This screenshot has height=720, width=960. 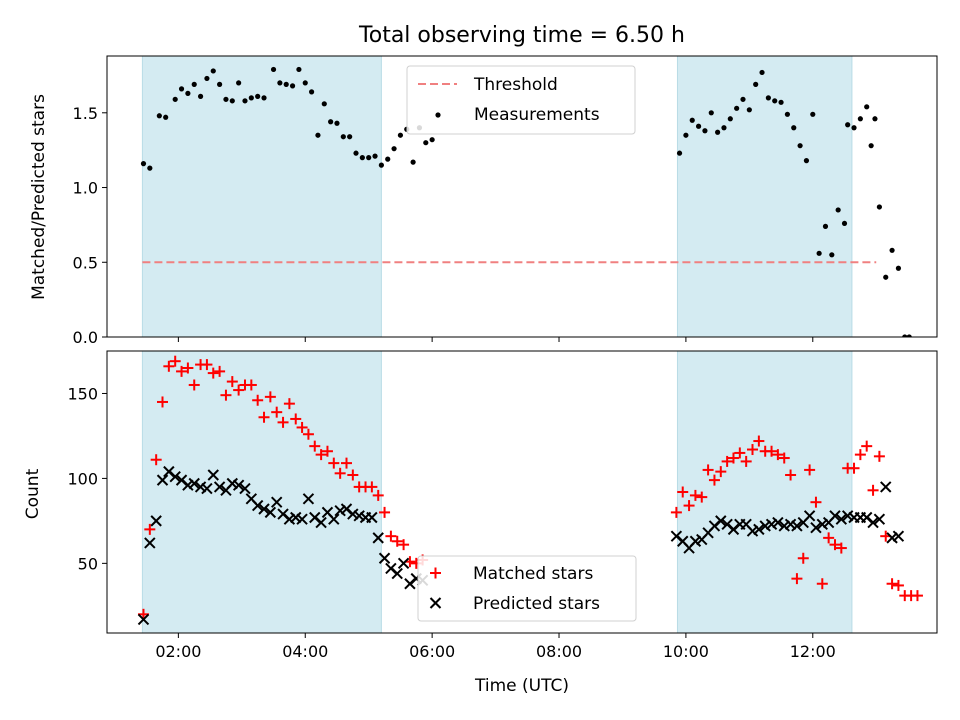 What do you see at coordinates (515, 85) in the screenshot?
I see `legend-threshold-label: Threshold` at bounding box center [515, 85].